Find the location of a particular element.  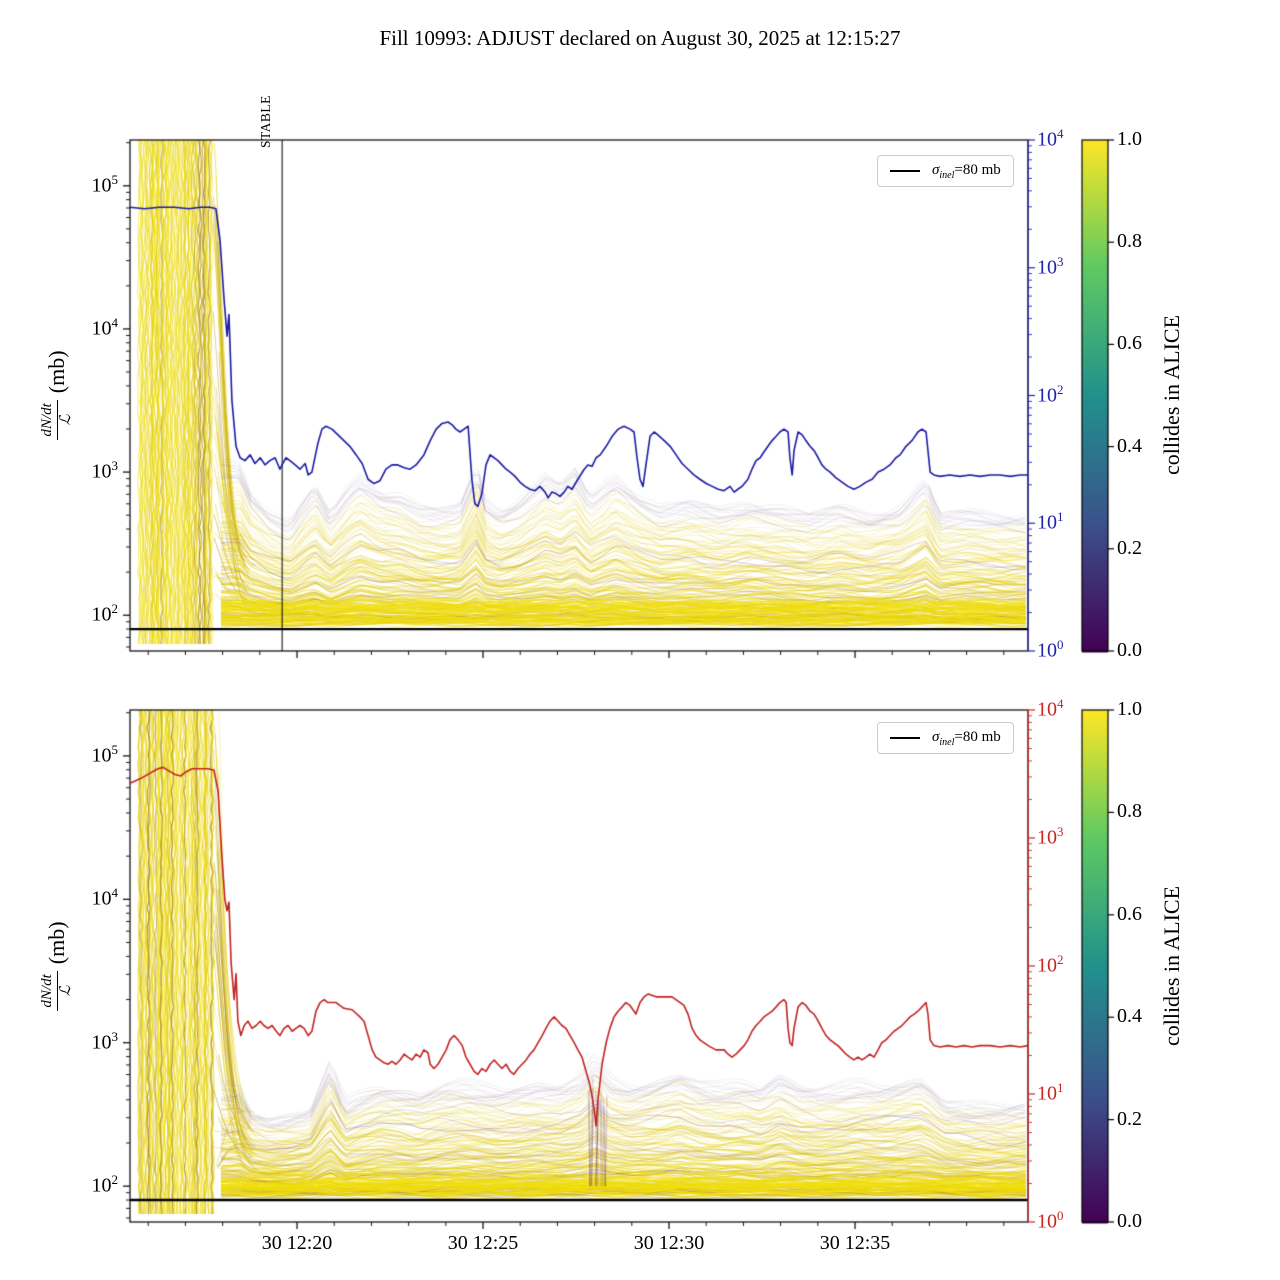

legend-top: σinel=80 mb is located at coordinates (945, 171).